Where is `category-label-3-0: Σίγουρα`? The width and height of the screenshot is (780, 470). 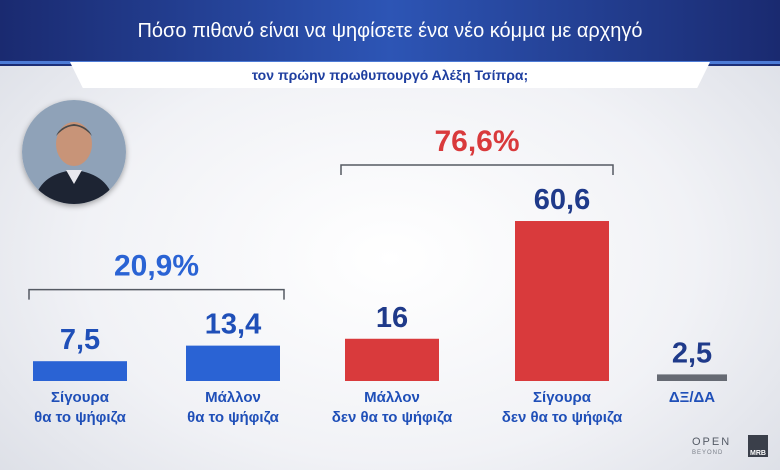 category-label-3-0: Σίγουρα is located at coordinates (562, 397).